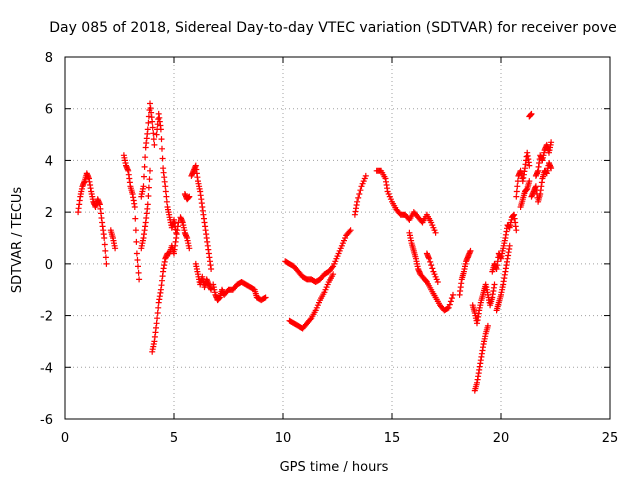  I want to click on y-tick-label: 8, so click(49, 58).